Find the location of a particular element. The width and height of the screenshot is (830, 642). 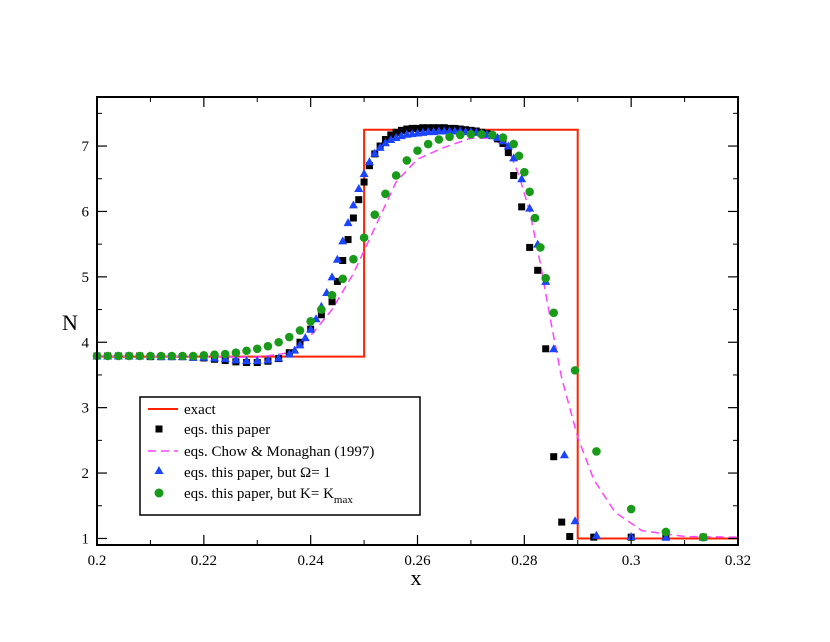

y-tick-label: 5 is located at coordinates (86, 278).